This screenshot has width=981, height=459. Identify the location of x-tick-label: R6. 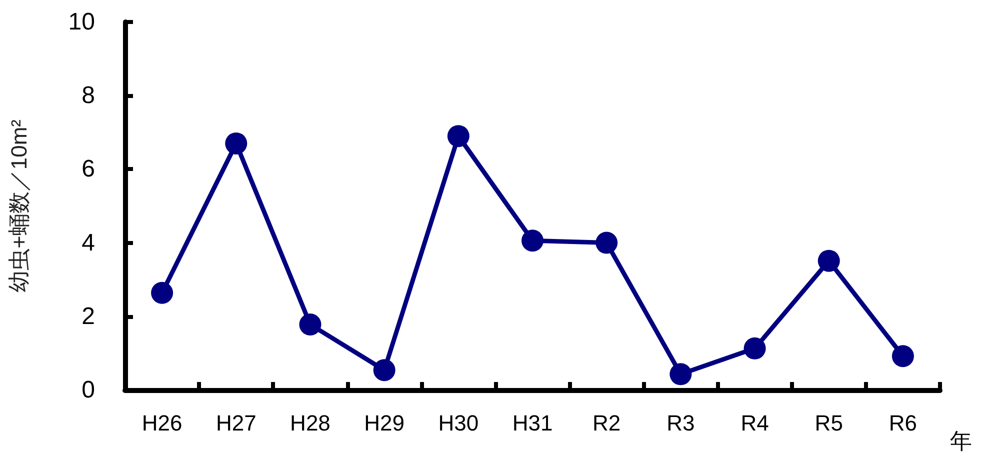
(903, 423).